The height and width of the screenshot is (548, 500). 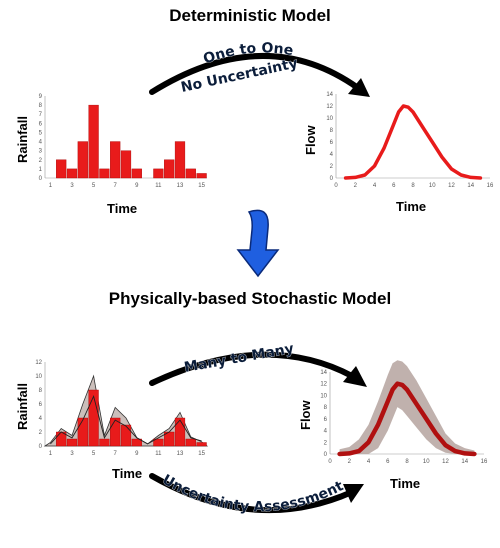 I want to click on bottom-lower-arrowhead, so click(x=353, y=493).